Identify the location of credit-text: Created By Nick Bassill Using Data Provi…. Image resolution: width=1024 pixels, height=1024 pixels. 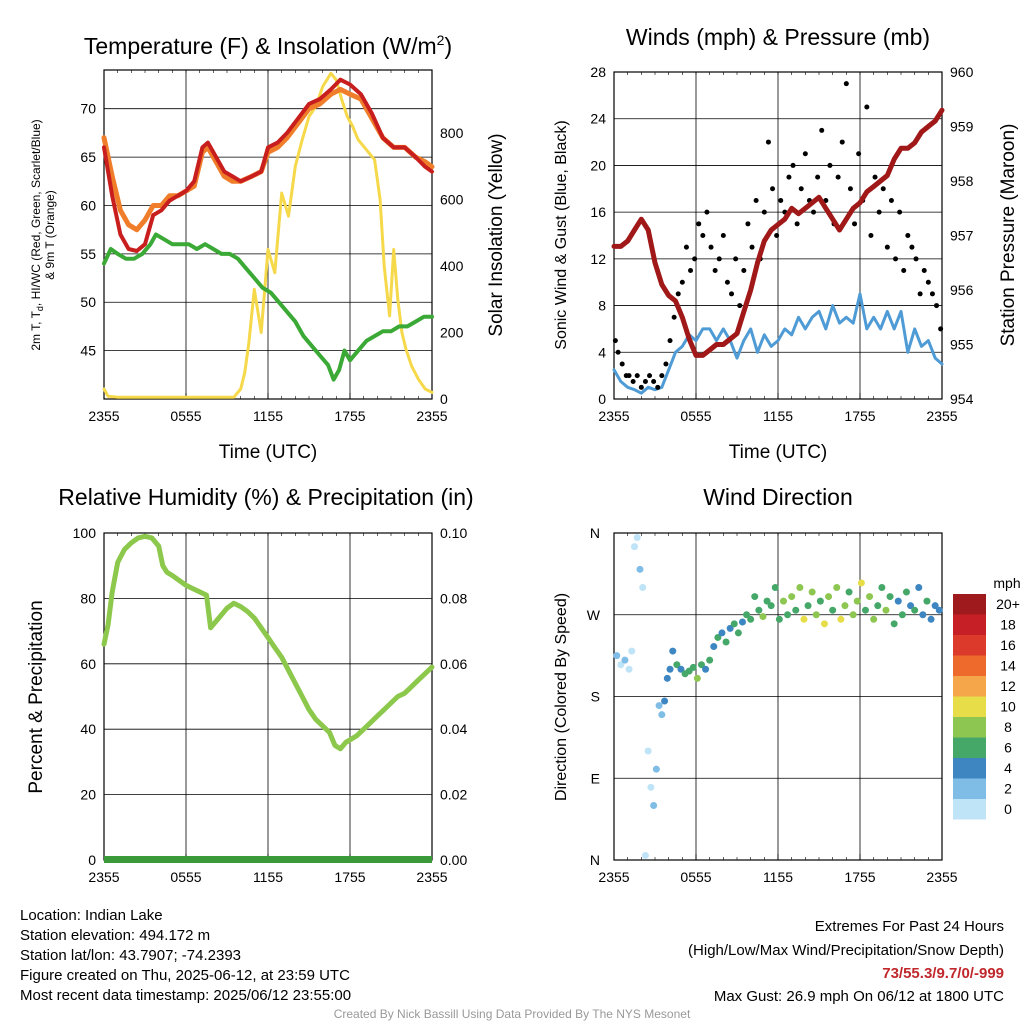
(512, 1014).